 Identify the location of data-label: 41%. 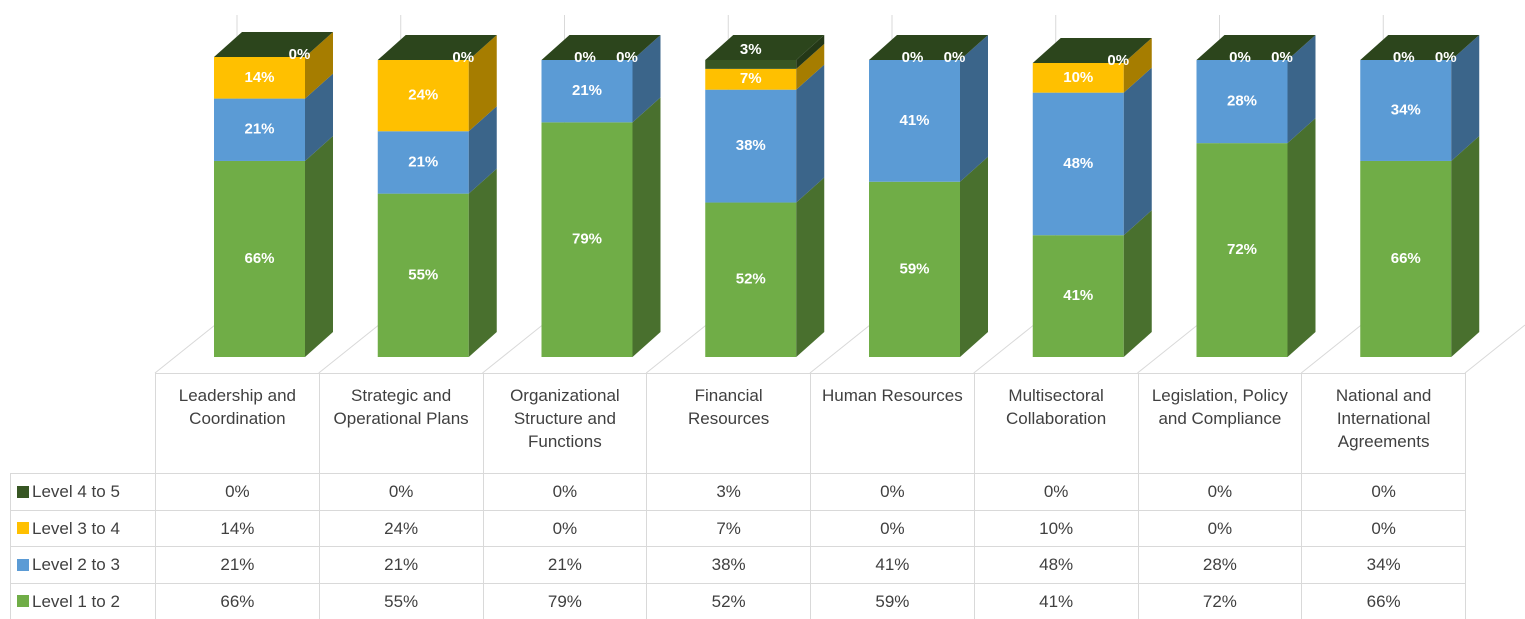
(914, 120).